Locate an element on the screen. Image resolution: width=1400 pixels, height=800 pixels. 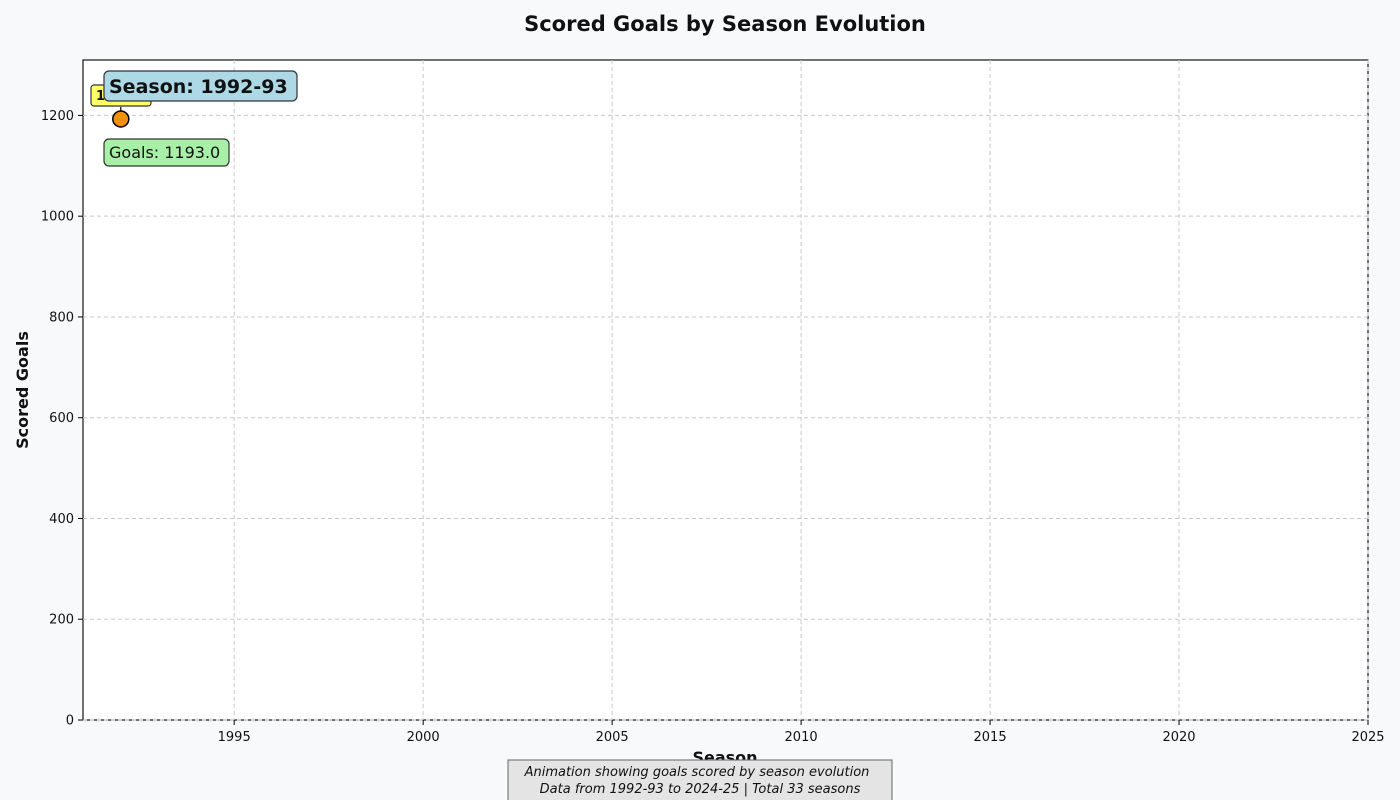
y-tick-label: 200 is located at coordinates (61, 620).